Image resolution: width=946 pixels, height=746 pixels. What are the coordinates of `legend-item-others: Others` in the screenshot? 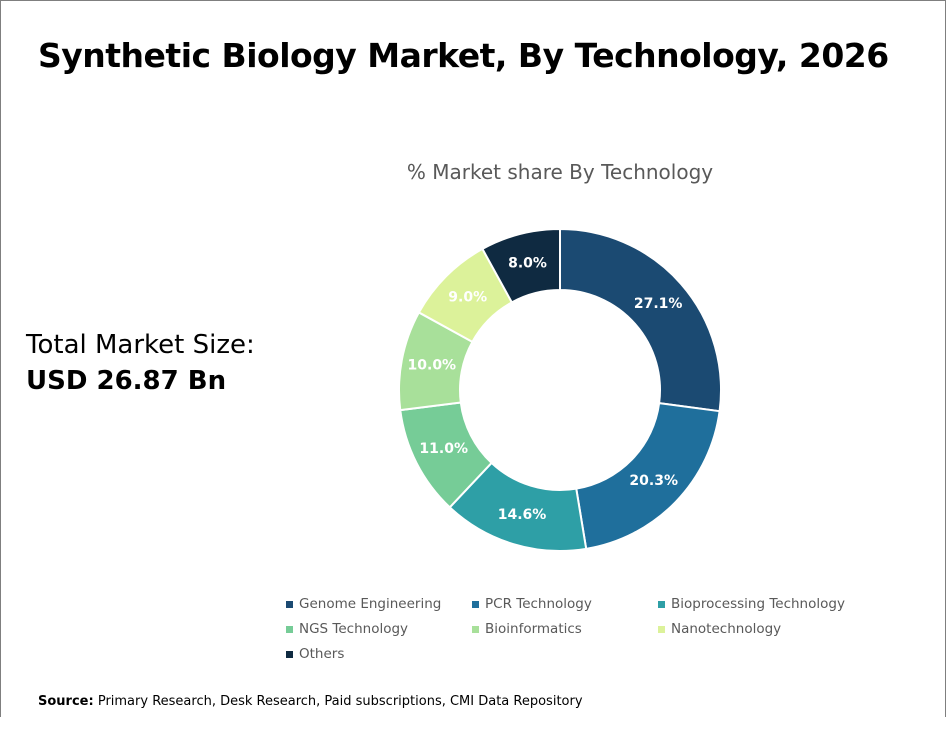 It's located at (379, 654).